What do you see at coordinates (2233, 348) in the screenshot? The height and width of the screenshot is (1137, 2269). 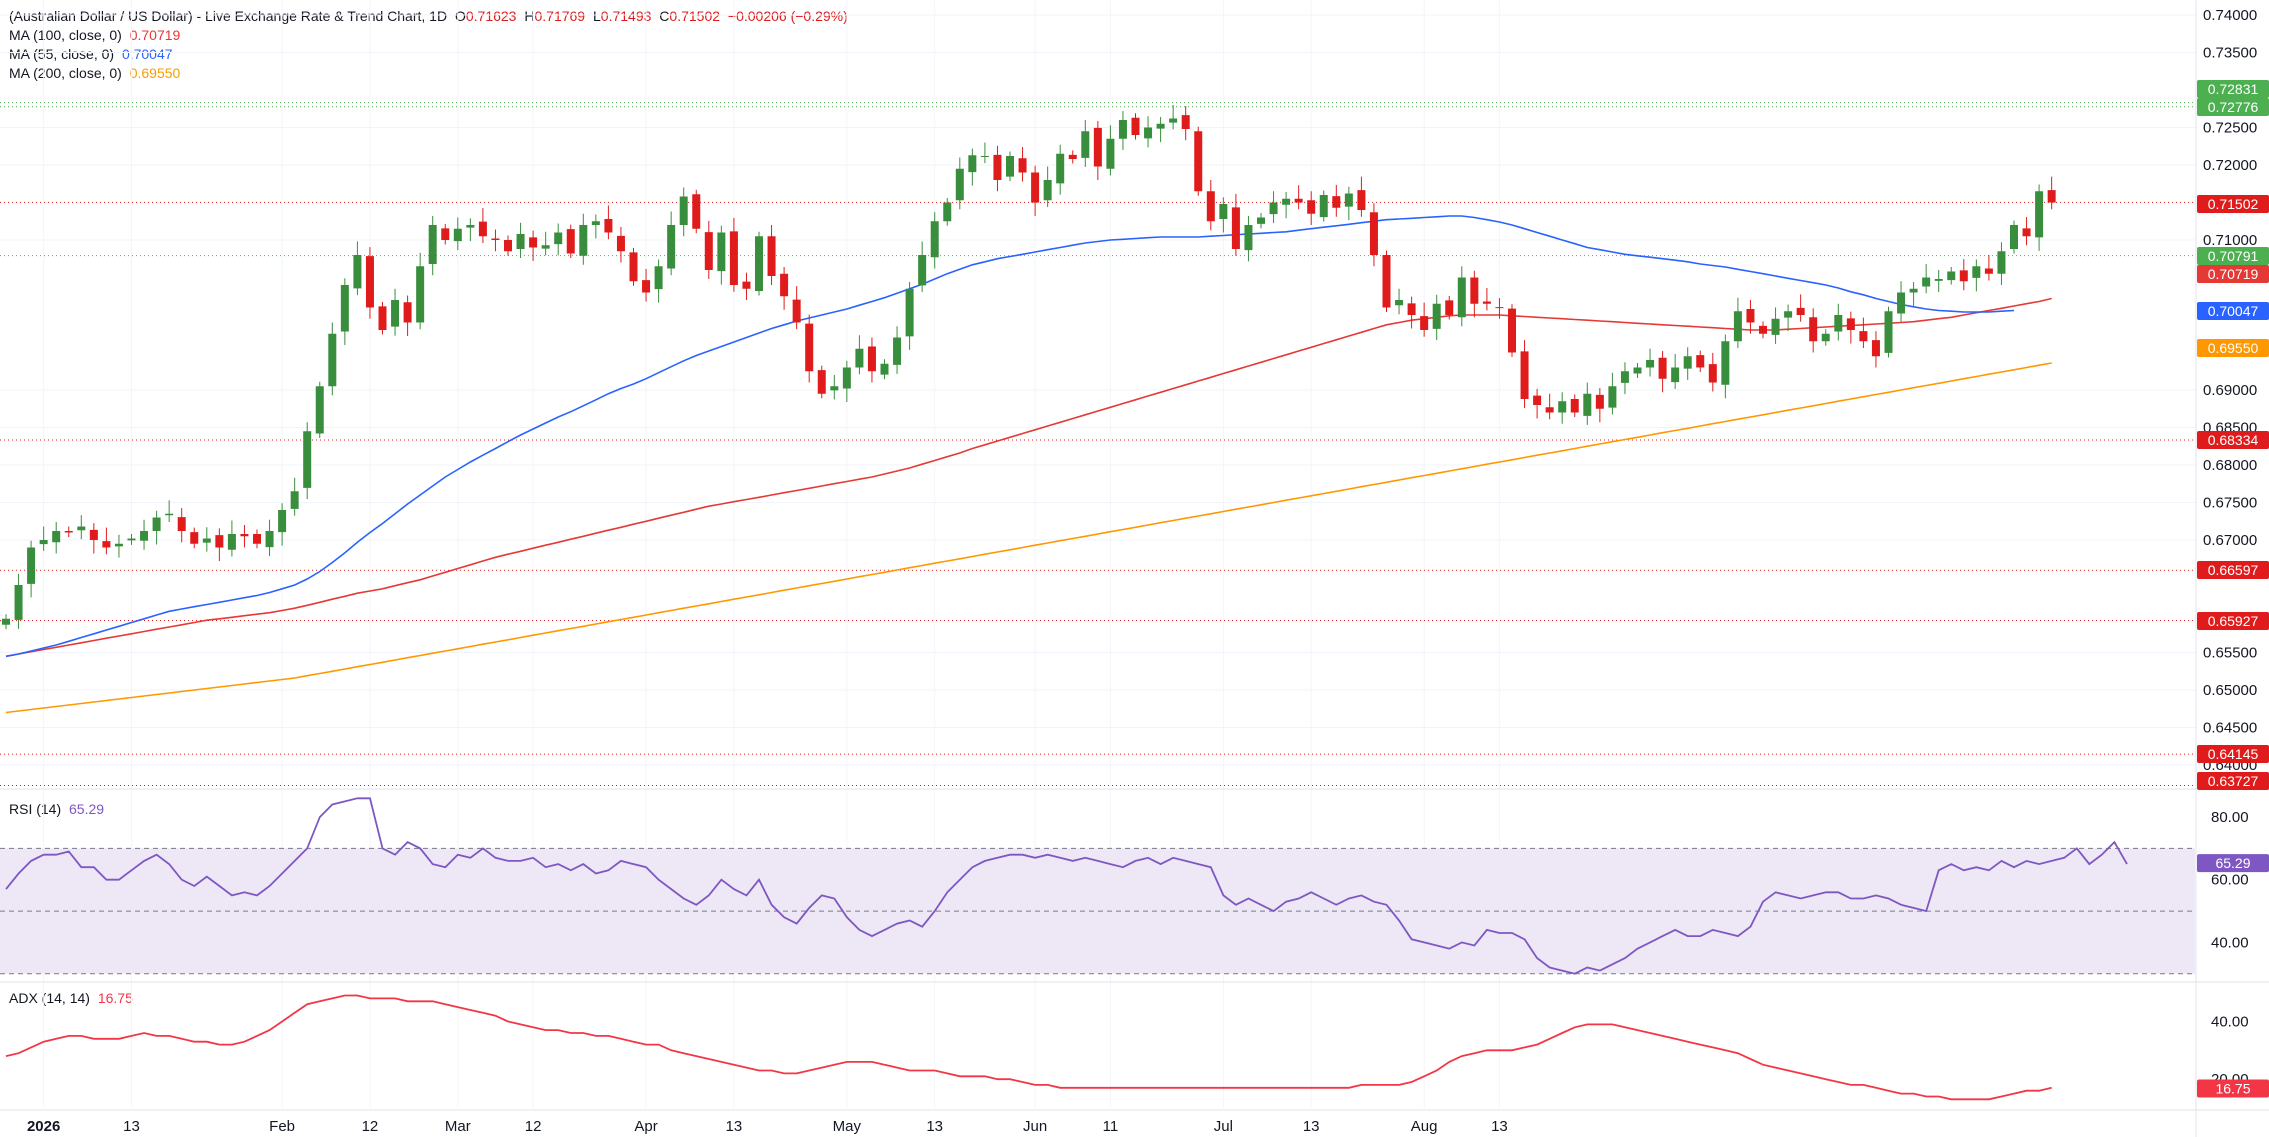 I see `price-tag-label: 0.69550` at bounding box center [2233, 348].